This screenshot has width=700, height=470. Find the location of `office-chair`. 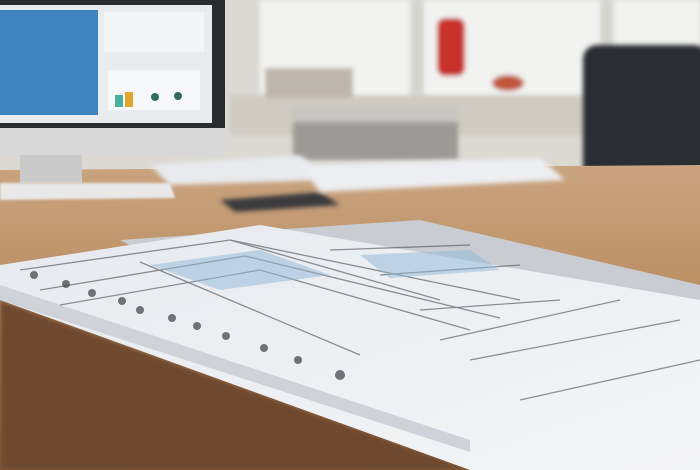

office-chair is located at coordinates (641, 115).